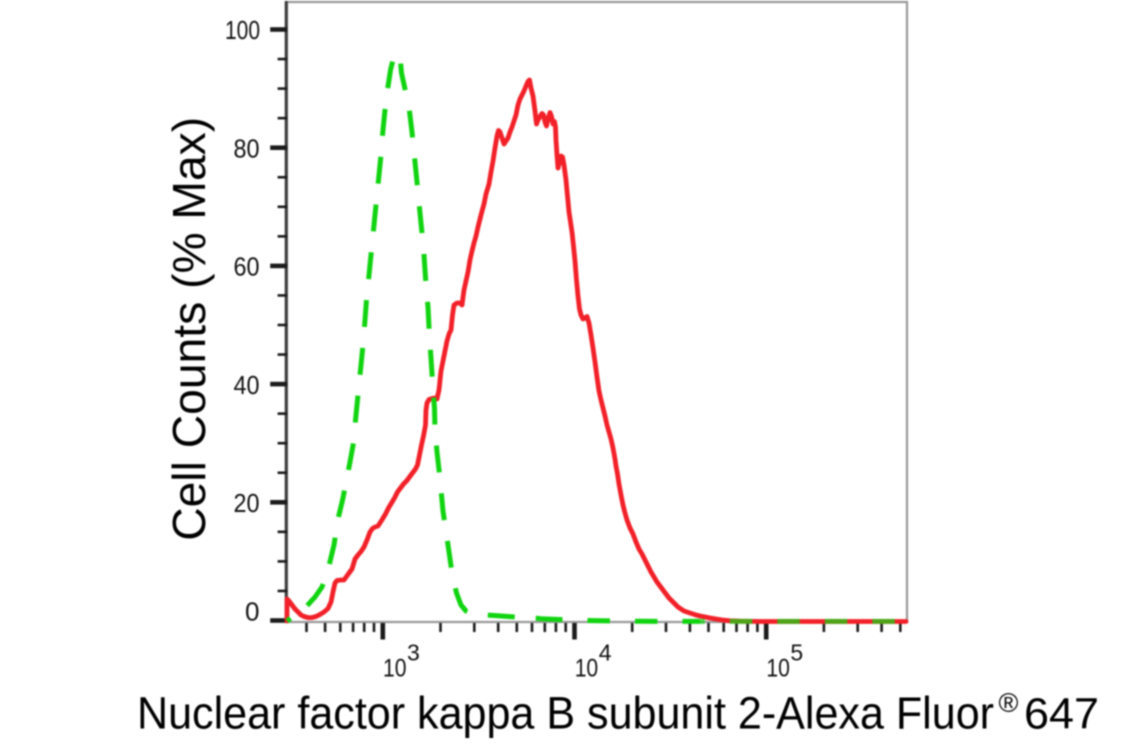  What do you see at coordinates (247, 385) in the screenshot?
I see `svg-text: 40` at bounding box center [247, 385].